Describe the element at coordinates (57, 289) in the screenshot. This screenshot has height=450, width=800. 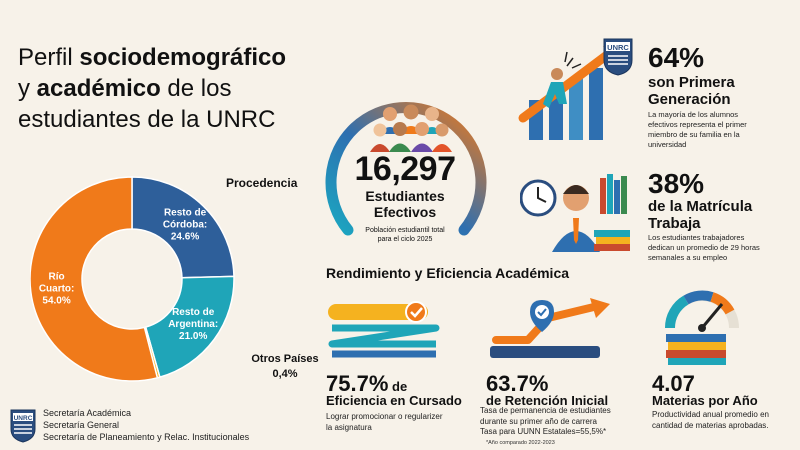
I see `slice-label-r-o-cuarto: Río Cuarto: 54.0%` at that location.